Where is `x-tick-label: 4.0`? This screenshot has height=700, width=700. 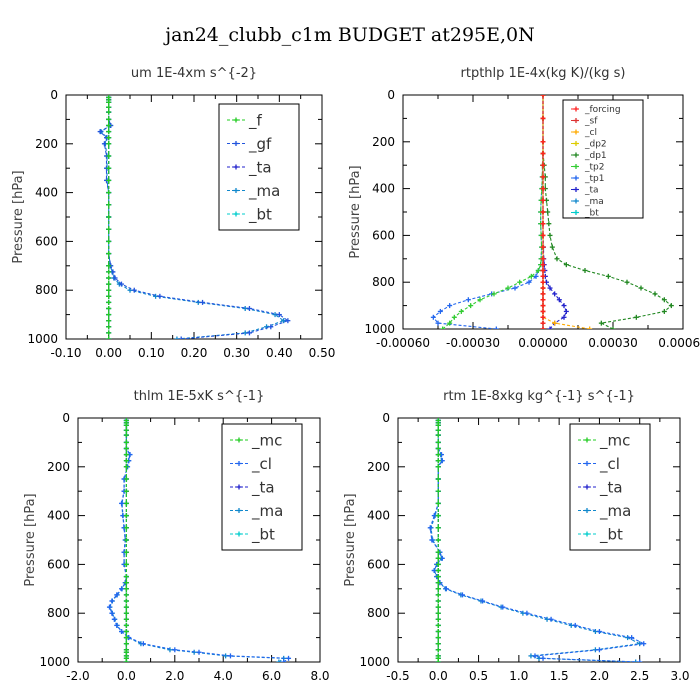
x-tick-label: 4.0 is located at coordinates (223, 676).